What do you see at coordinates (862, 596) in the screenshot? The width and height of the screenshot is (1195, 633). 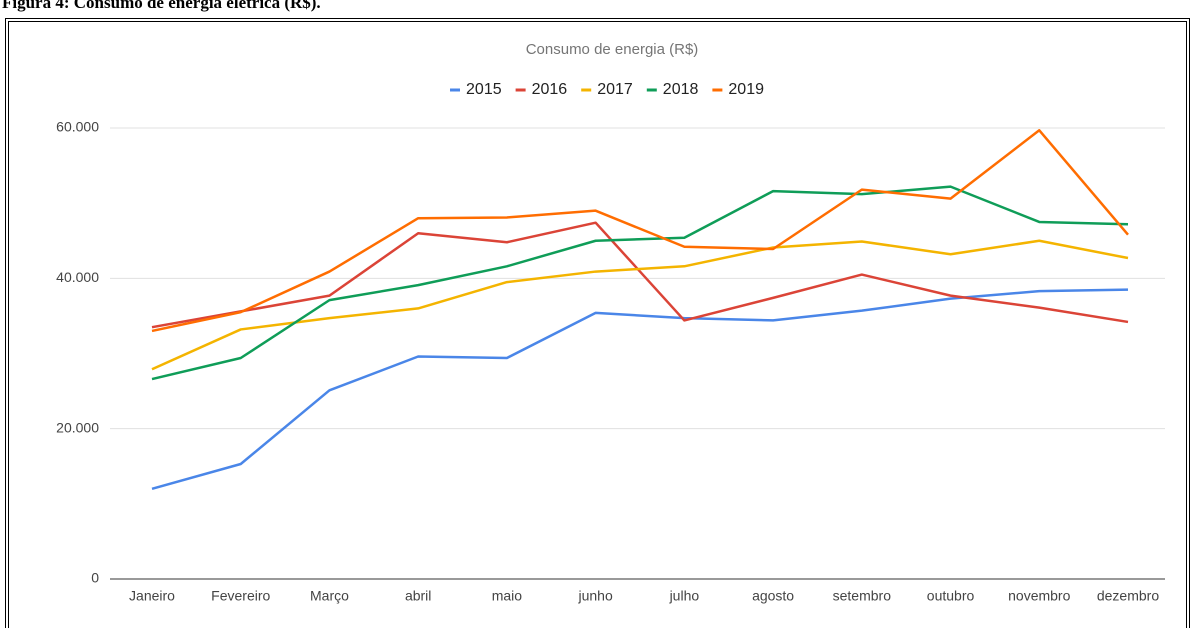 I see `x-tick-label: setembro` at bounding box center [862, 596].